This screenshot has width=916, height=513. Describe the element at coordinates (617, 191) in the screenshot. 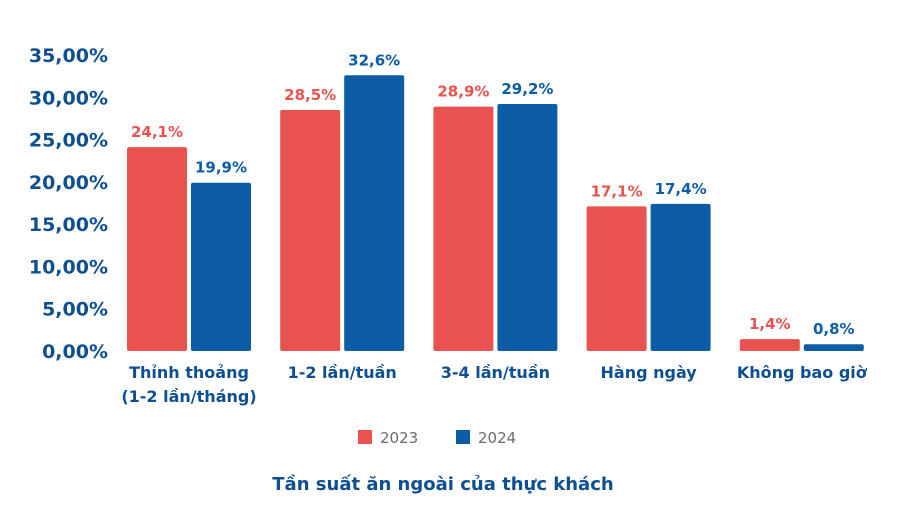

I see `data-label: 17,1%` at that location.